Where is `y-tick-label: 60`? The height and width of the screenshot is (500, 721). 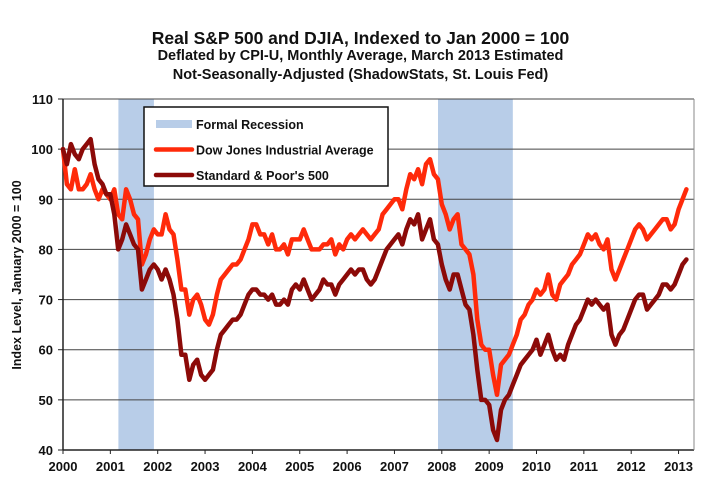
y-tick-label: 60 is located at coordinates (46, 350).